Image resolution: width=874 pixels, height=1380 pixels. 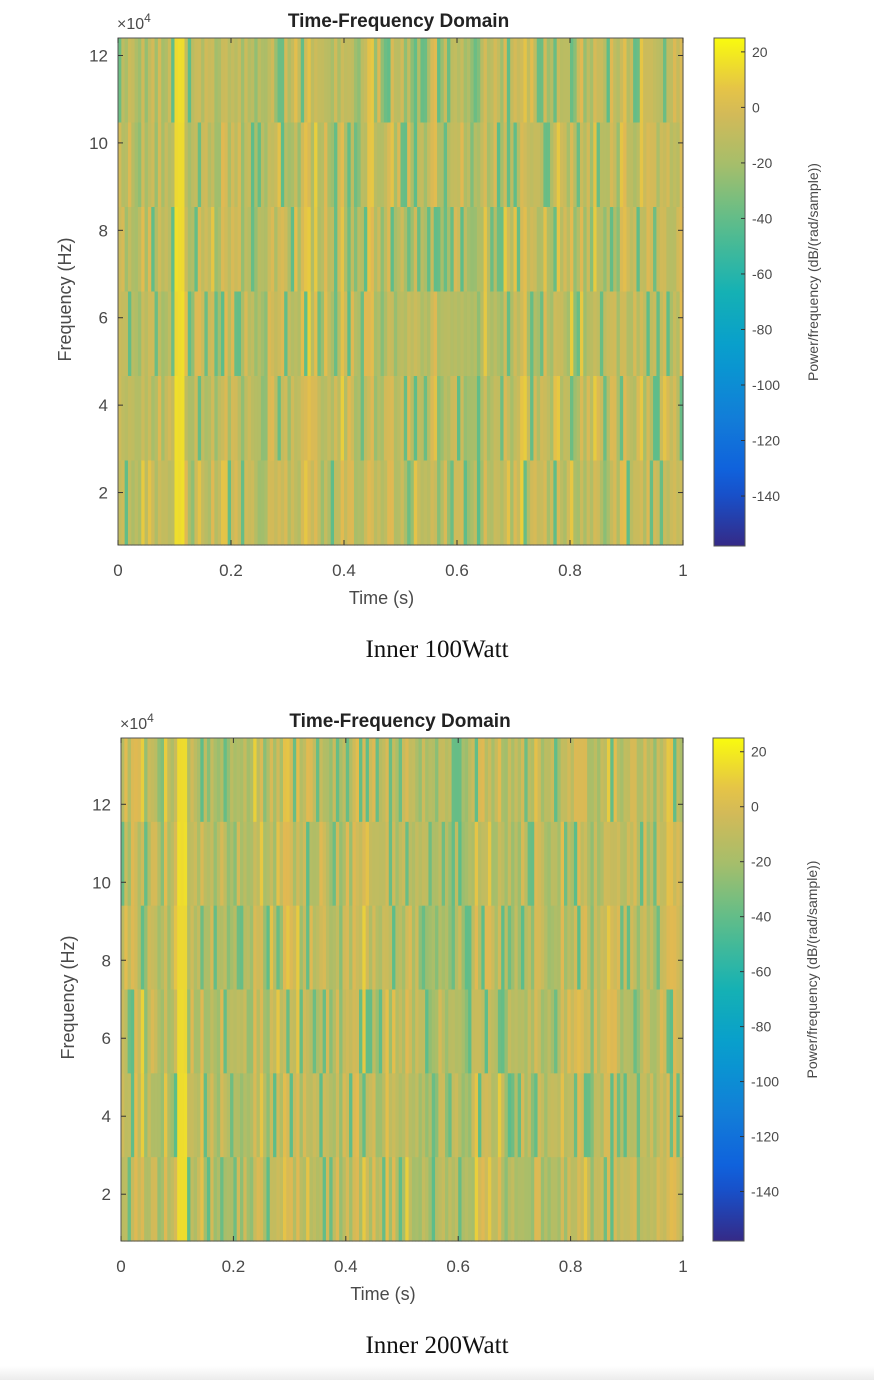 I want to click on x-tick-label: 0.6, so click(x=457, y=570).